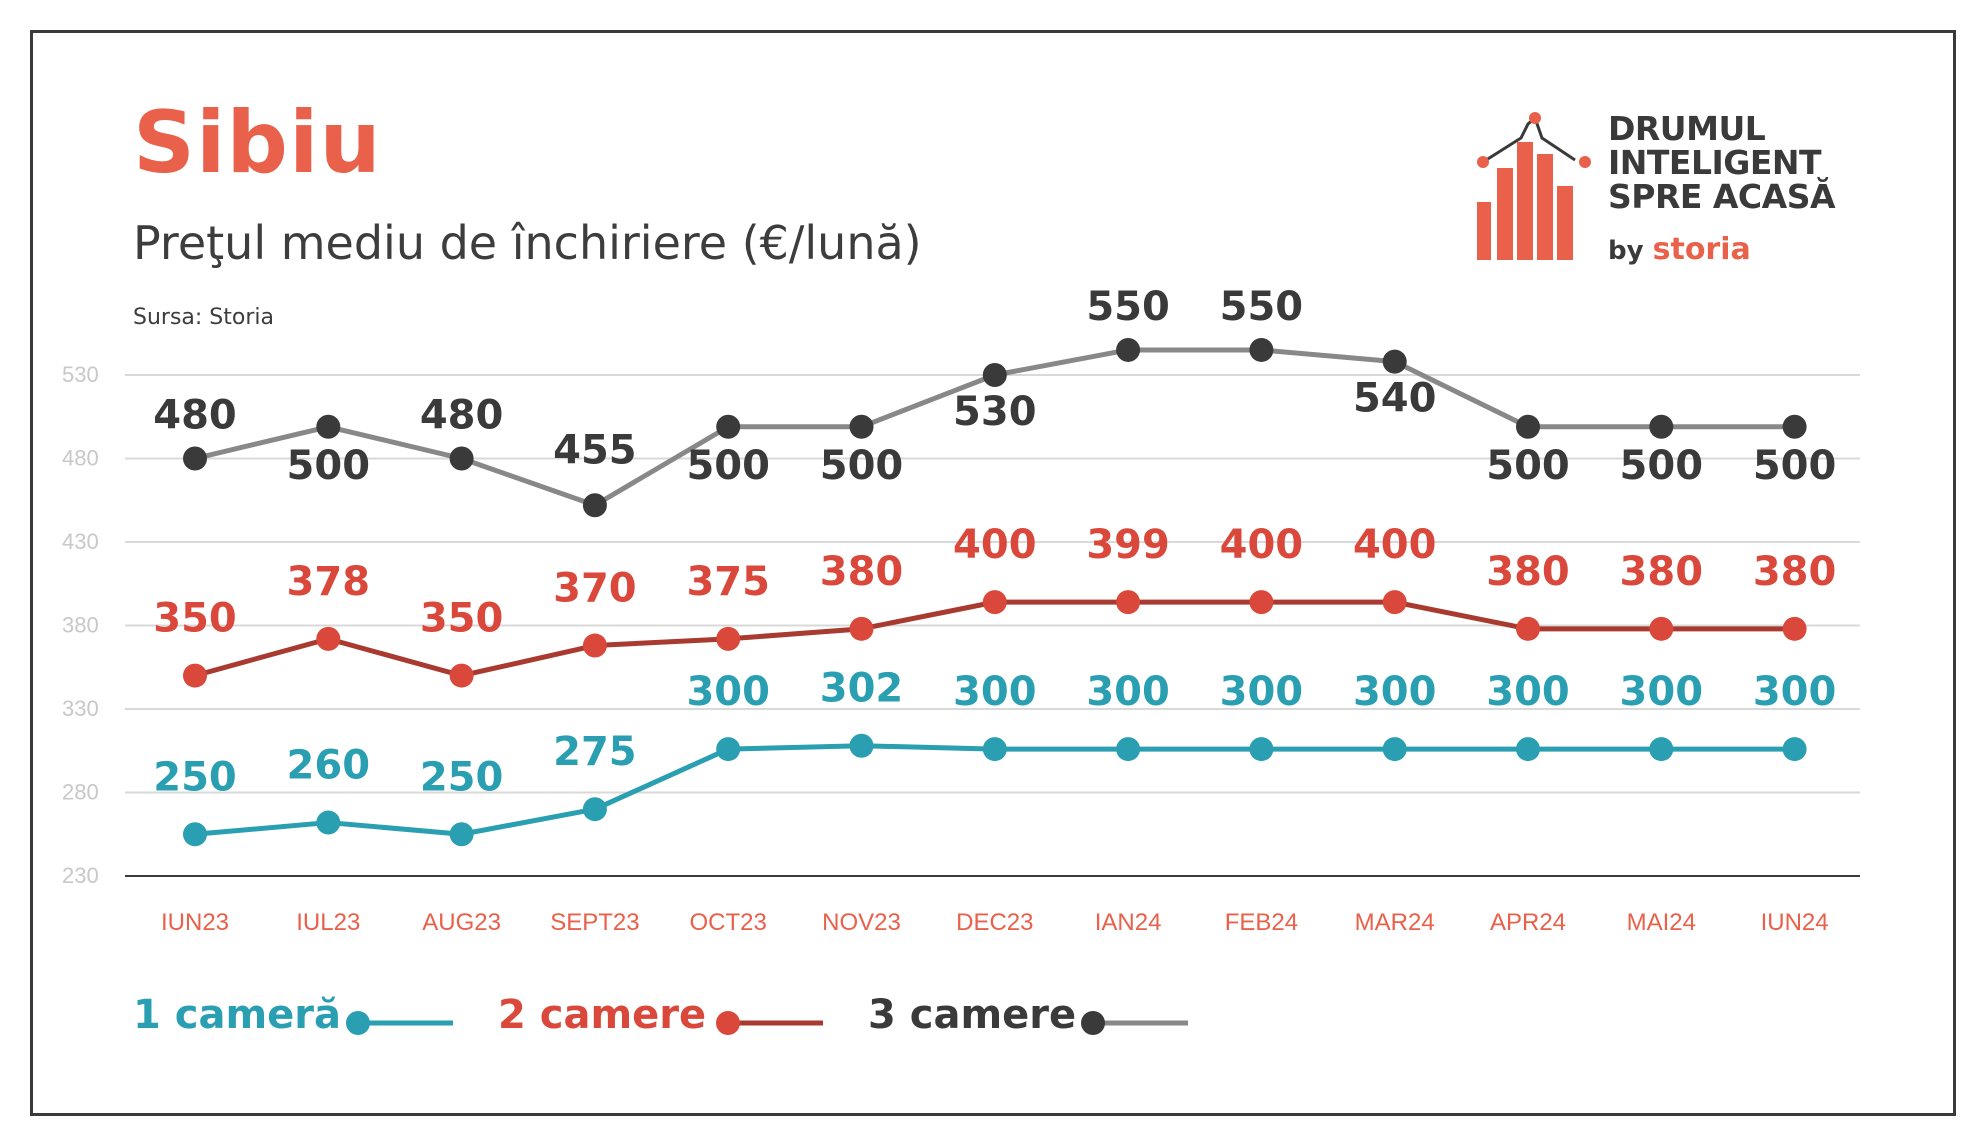 The image size is (1979, 1146). Describe the element at coordinates (329, 766) in the screenshot. I see `data-label: 260` at that location.